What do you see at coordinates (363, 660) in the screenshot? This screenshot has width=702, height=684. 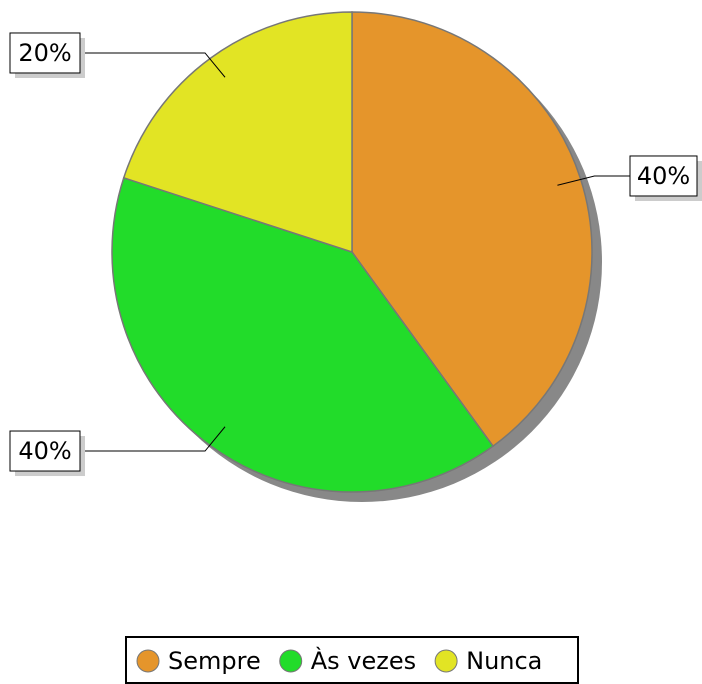 I see `legend-label: Às vezes` at bounding box center [363, 660].